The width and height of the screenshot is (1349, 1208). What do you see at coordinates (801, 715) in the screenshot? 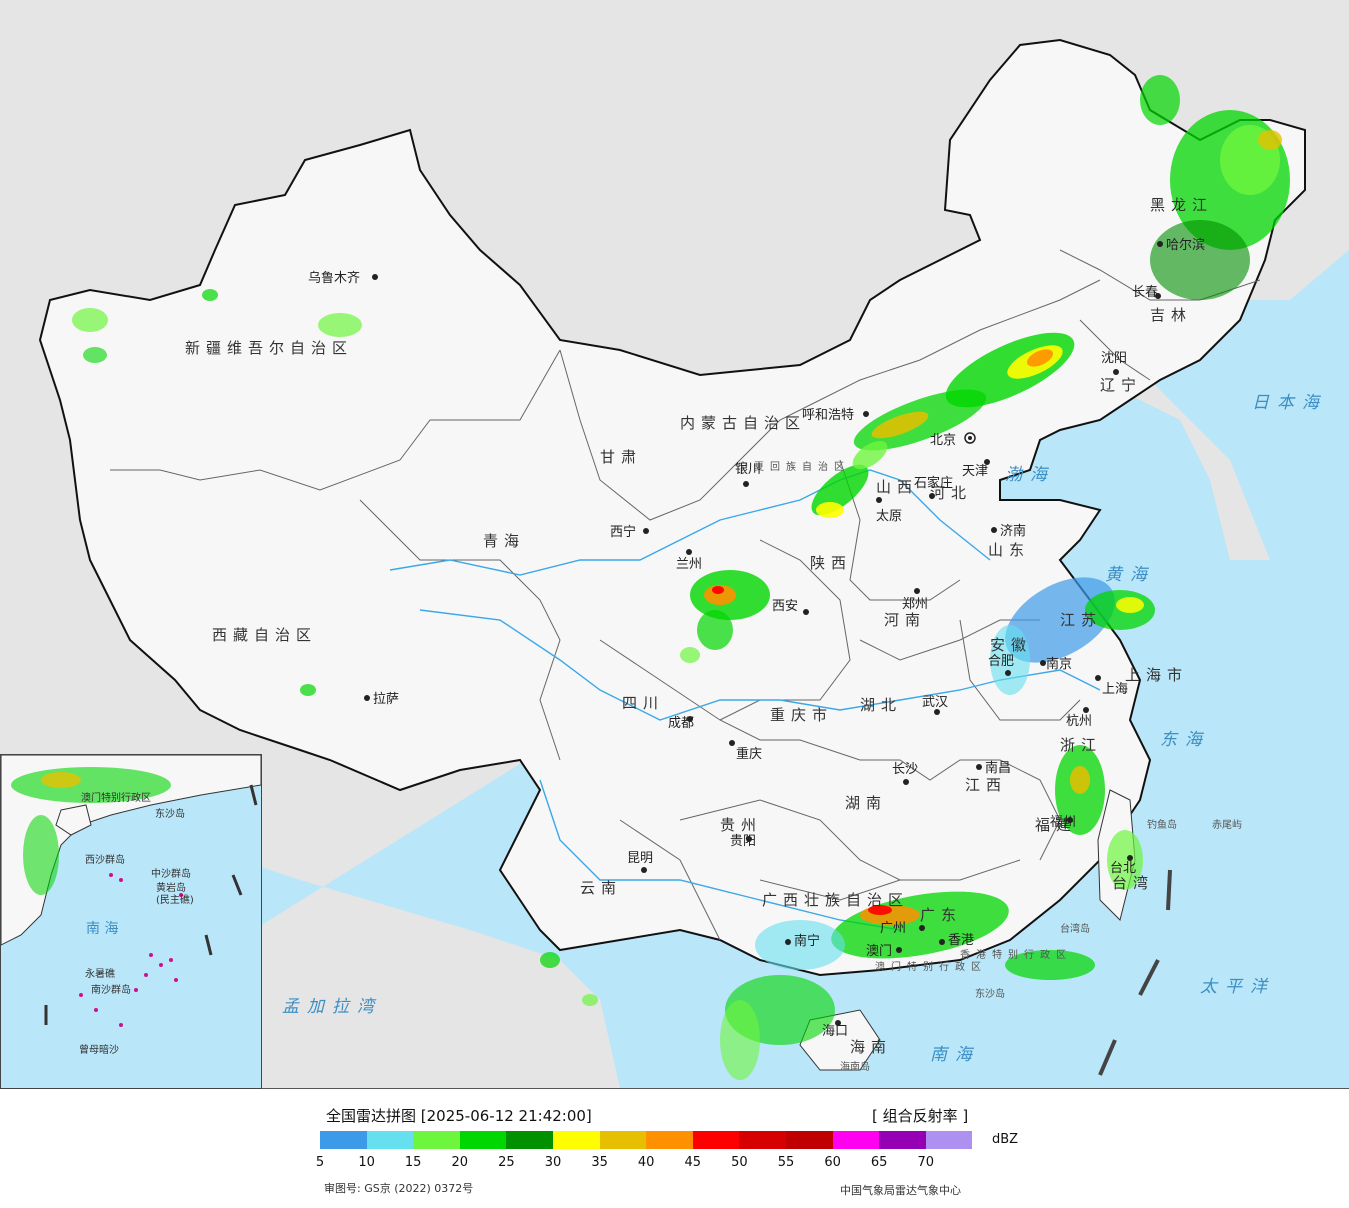
I see `province-label: 重庆市` at bounding box center [801, 715].